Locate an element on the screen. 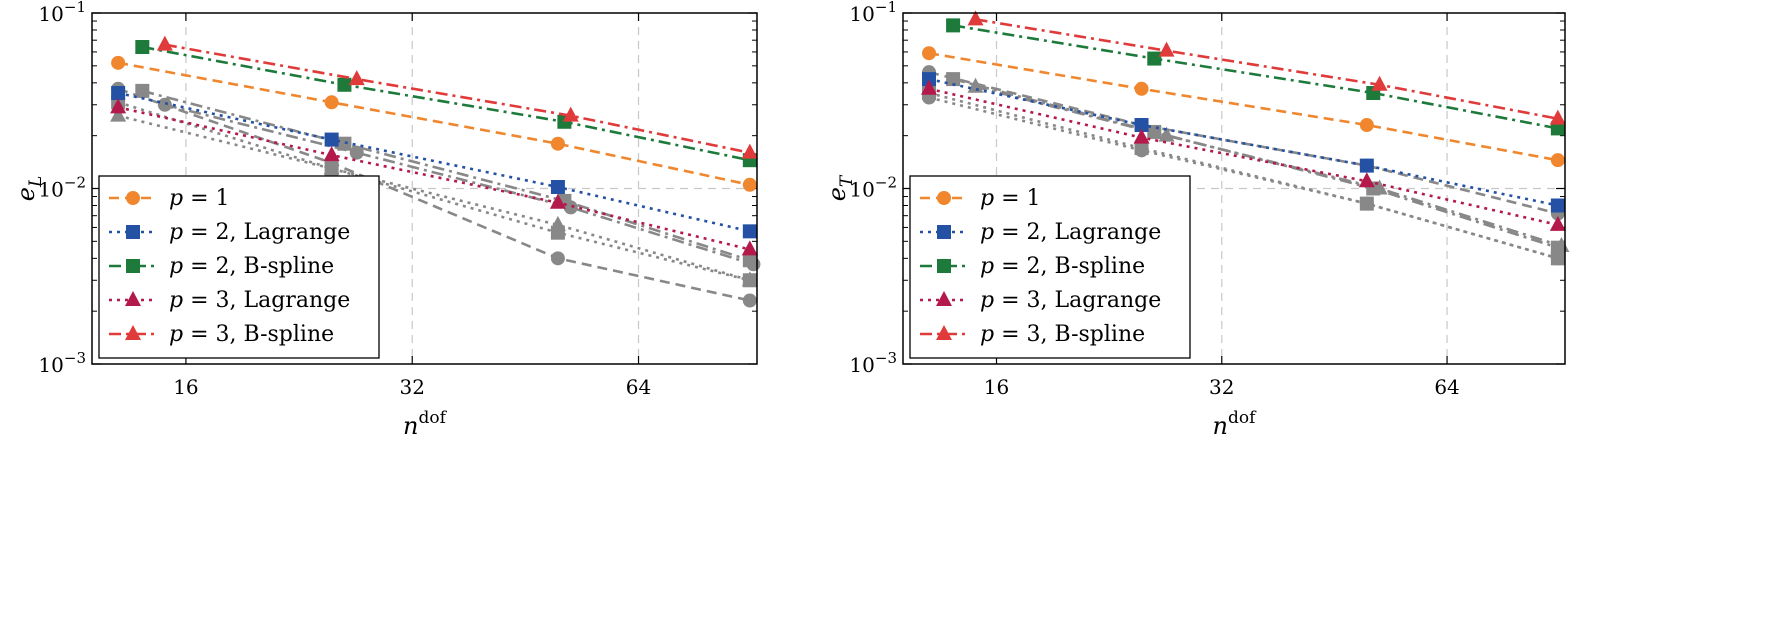 The image size is (1771, 621). legend-label: p = 1 is located at coordinates (199, 198).